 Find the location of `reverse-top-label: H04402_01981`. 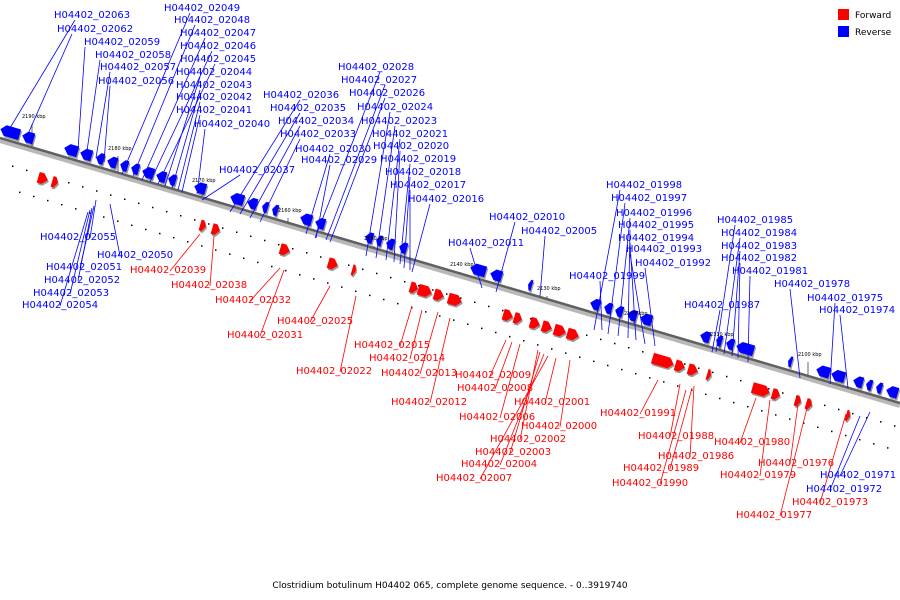

reverse-top-label: H04402_01981 is located at coordinates (770, 271).